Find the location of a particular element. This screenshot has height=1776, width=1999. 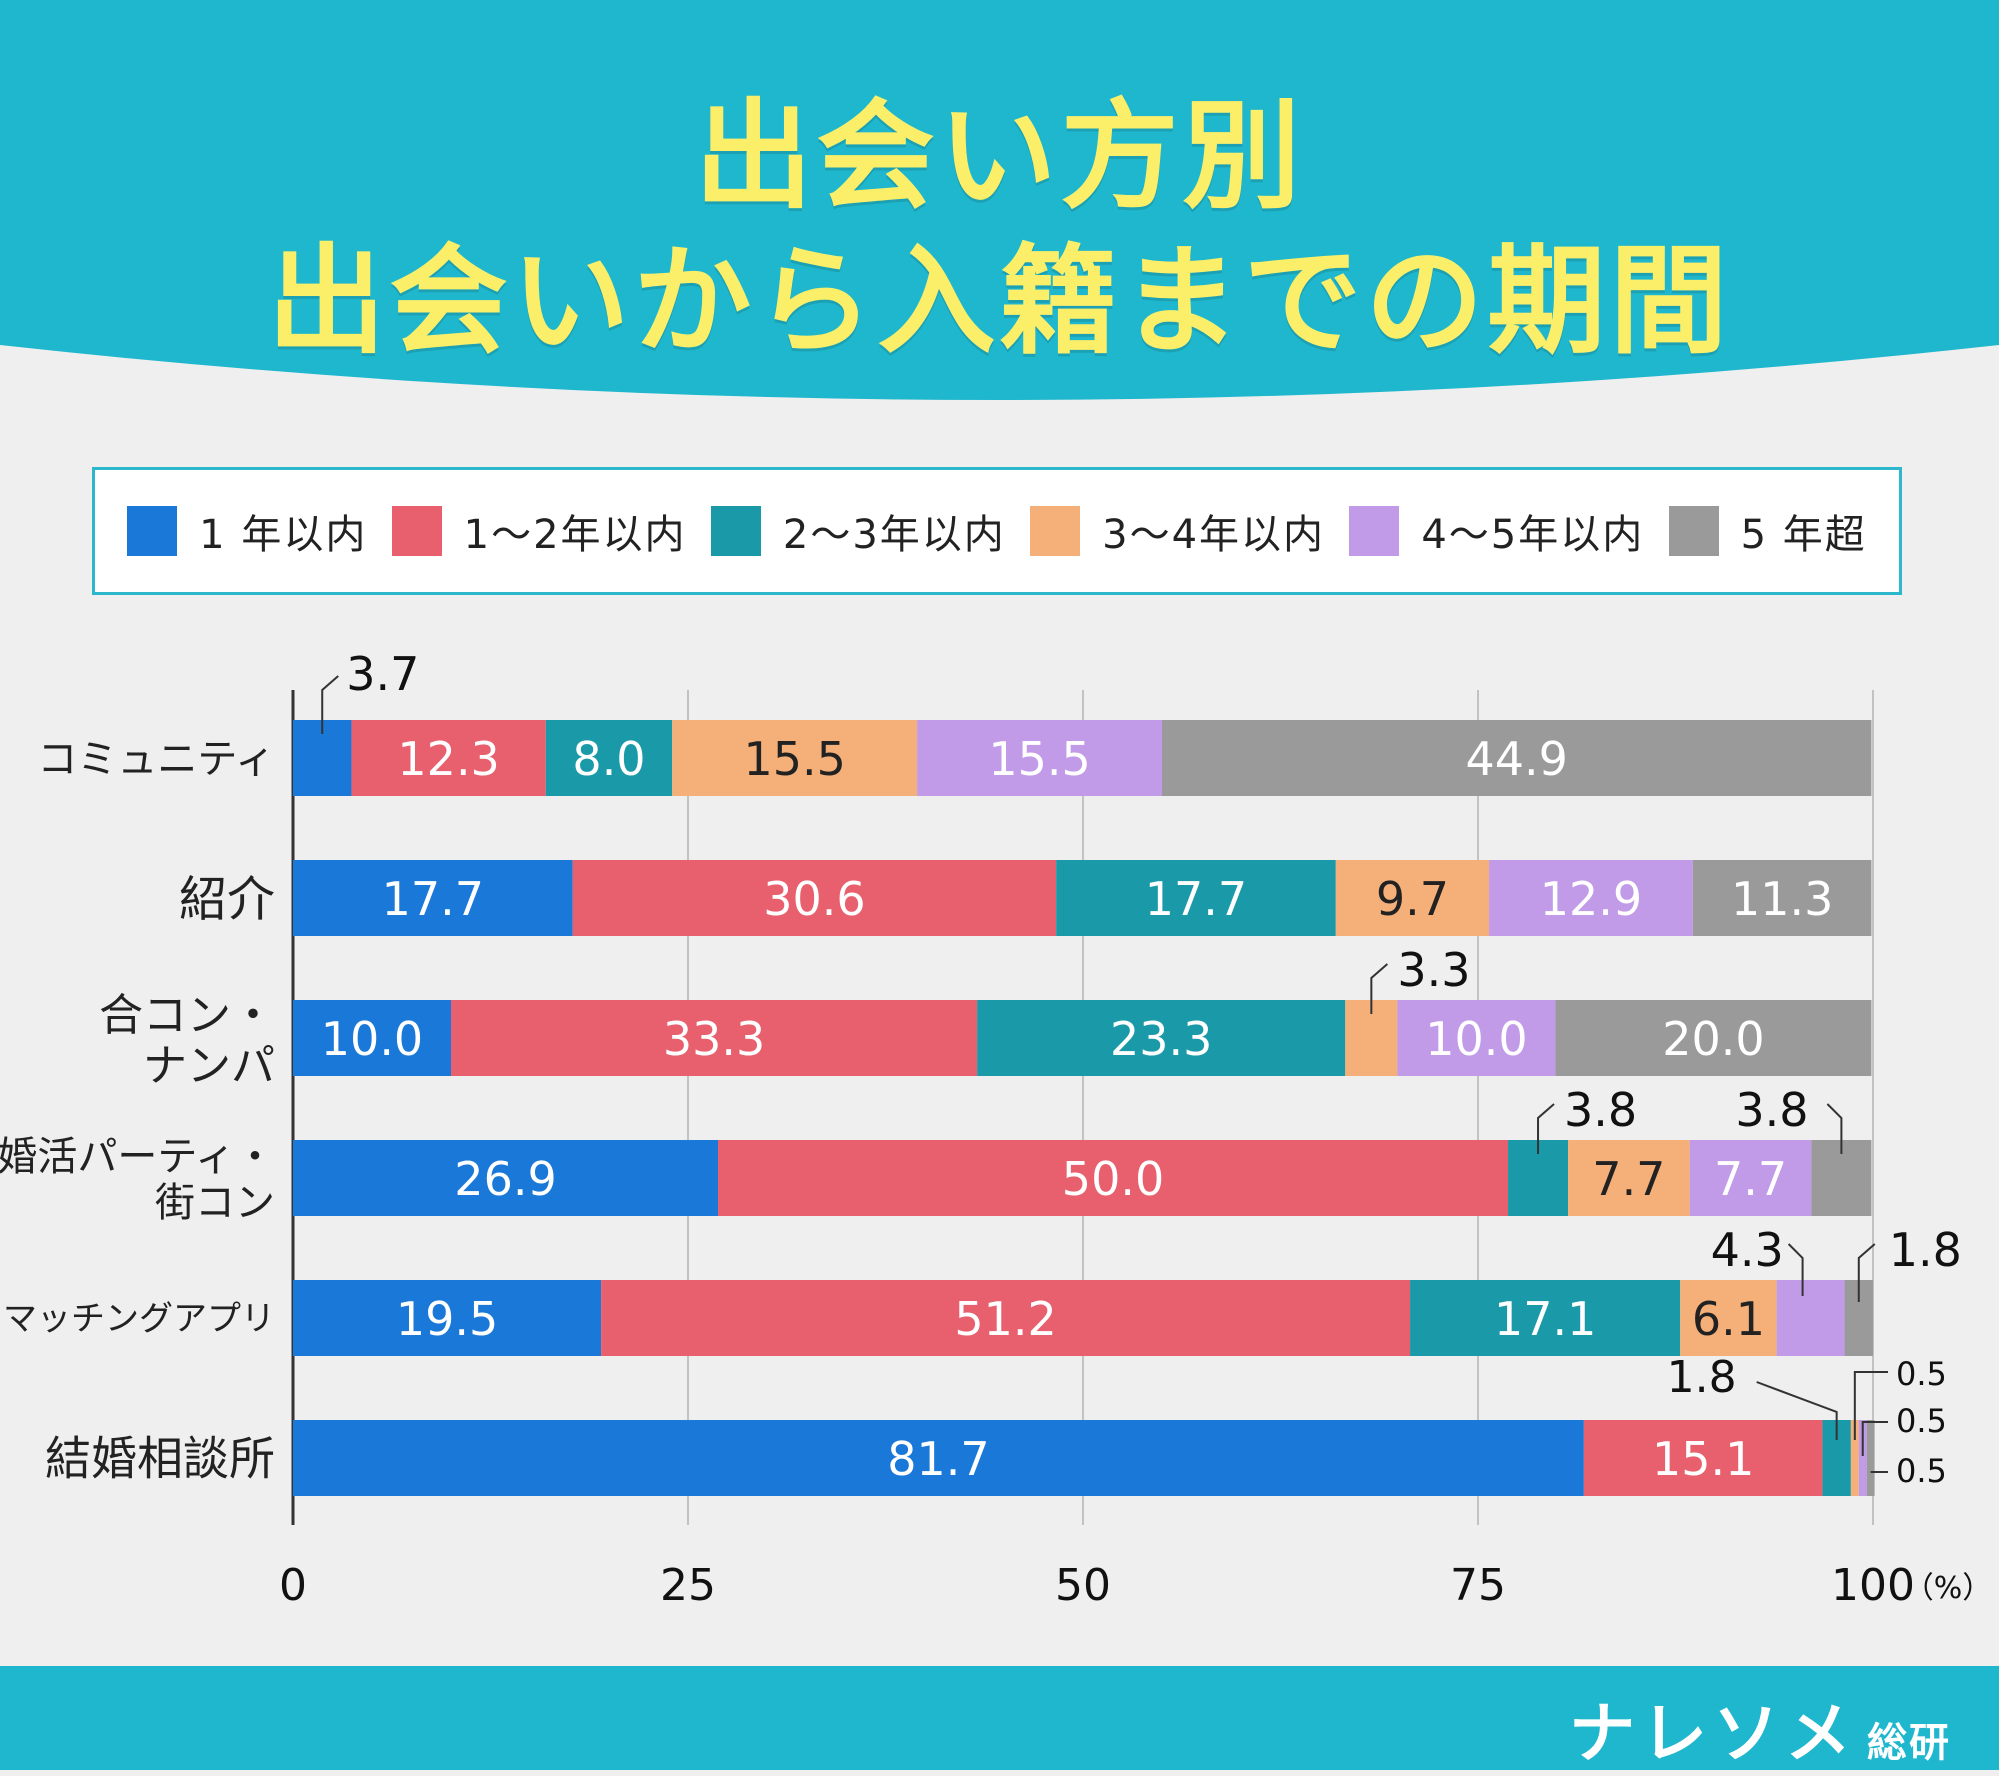

data-label: 81.7 is located at coordinates (938, 1459).